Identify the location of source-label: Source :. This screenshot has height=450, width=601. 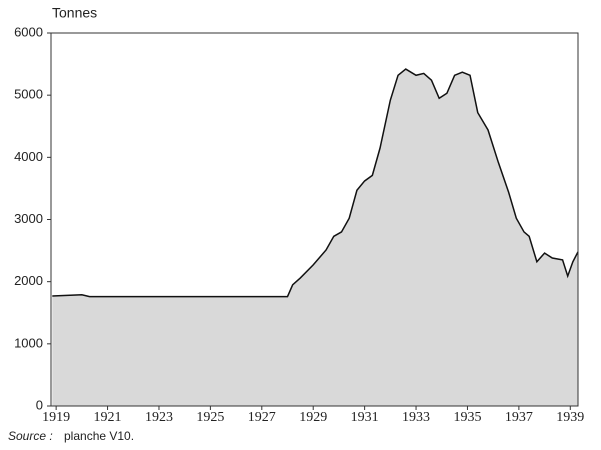
(30, 436).